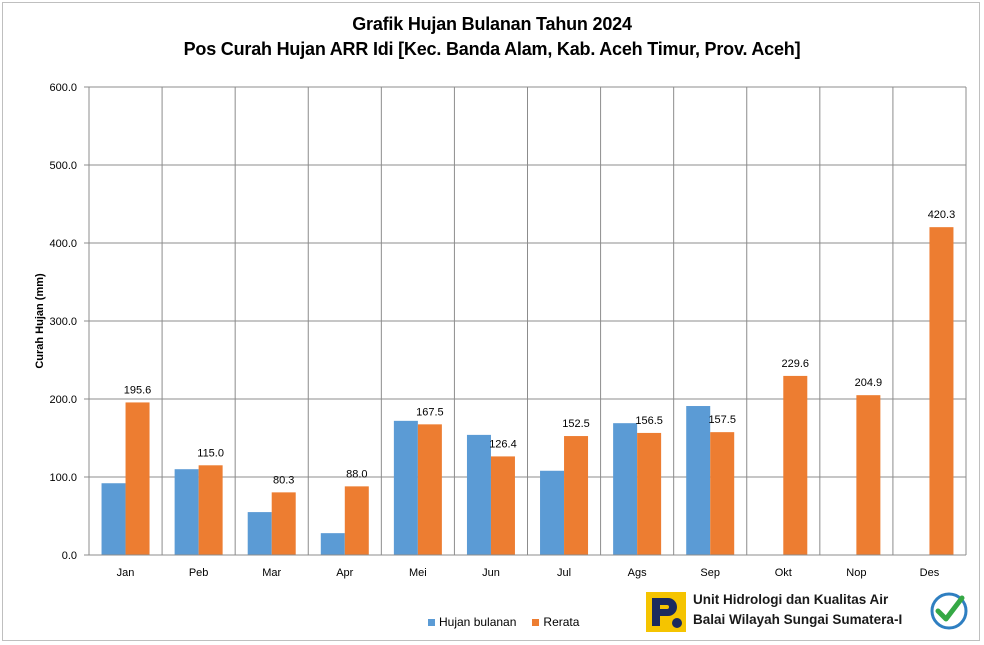  I want to click on y-tick-label: 500.0, so click(63, 166).